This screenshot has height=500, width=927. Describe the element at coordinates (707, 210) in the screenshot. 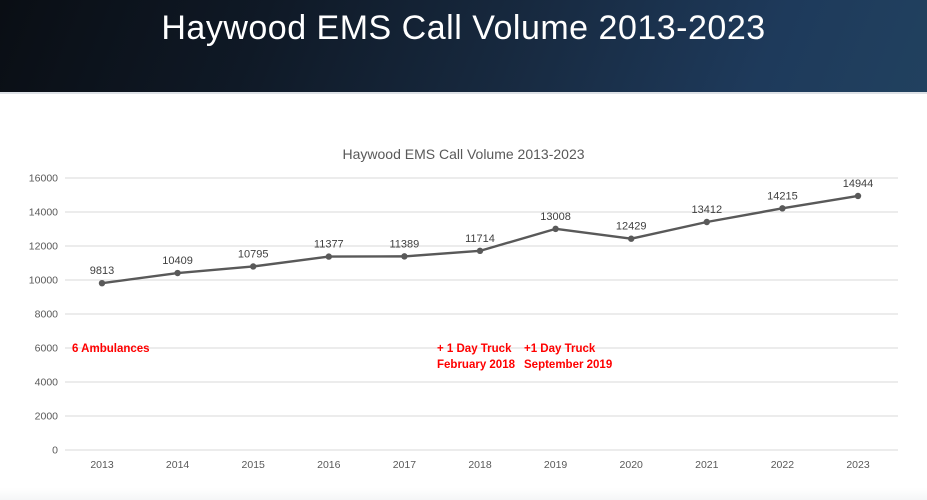

I see `data-label: 13412` at that location.